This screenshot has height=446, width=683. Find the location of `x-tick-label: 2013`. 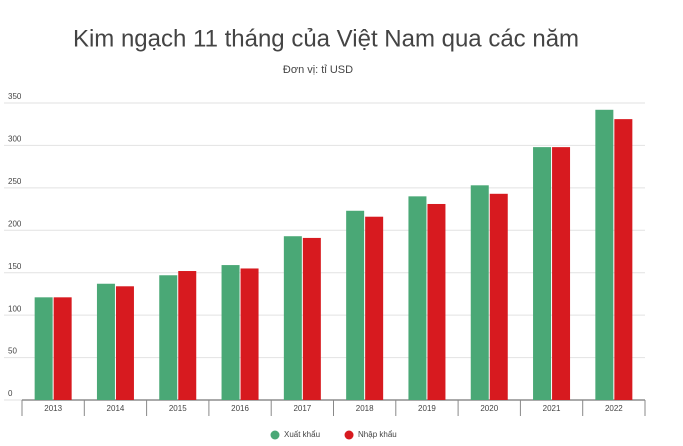

x-tick-label: 2013 is located at coordinates (53, 408).